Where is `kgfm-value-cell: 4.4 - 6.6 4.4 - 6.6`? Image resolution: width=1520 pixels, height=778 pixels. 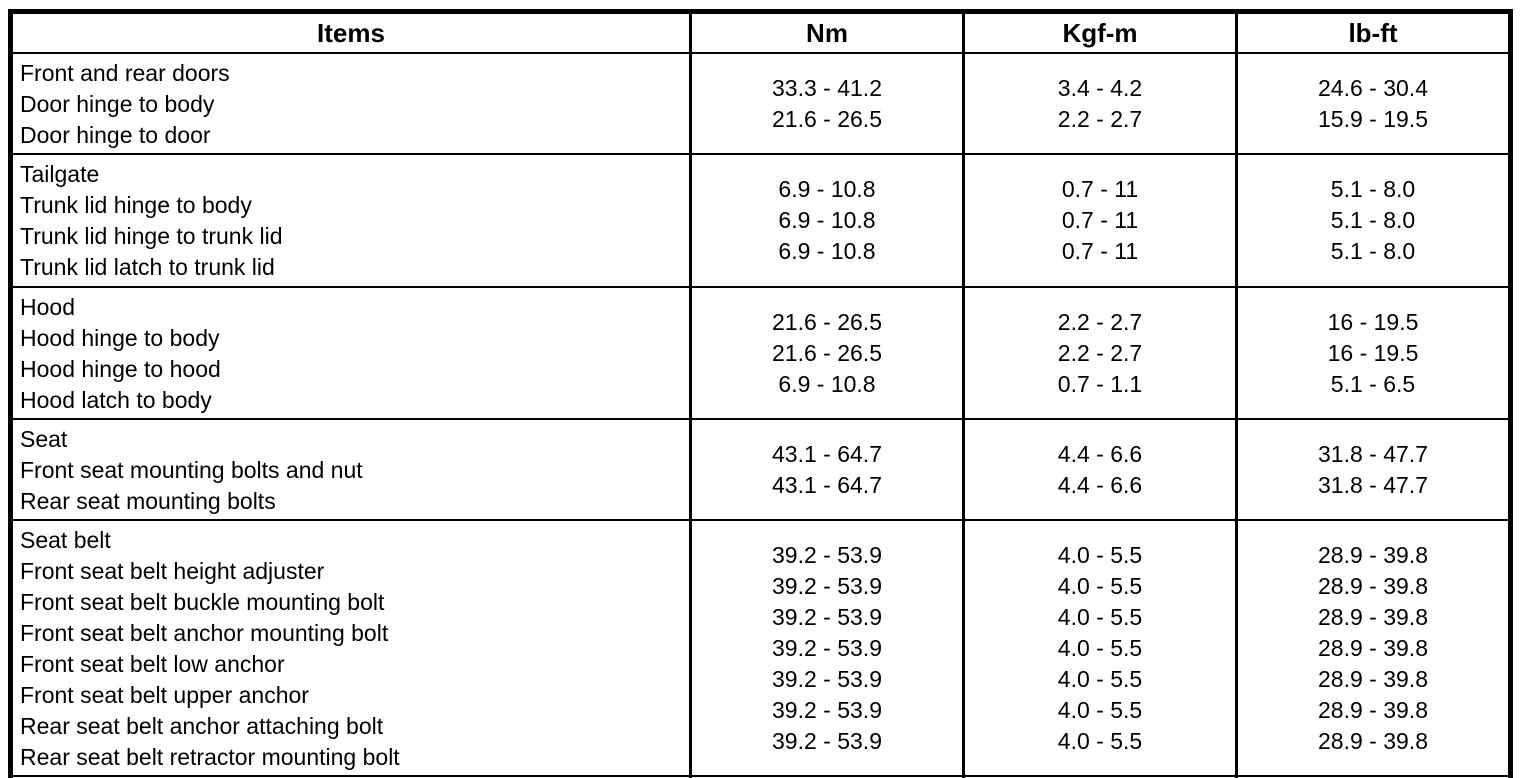
kgfm-value-cell: 4.4 - 6.6 4.4 - 6.6 is located at coordinates (1100, 469).